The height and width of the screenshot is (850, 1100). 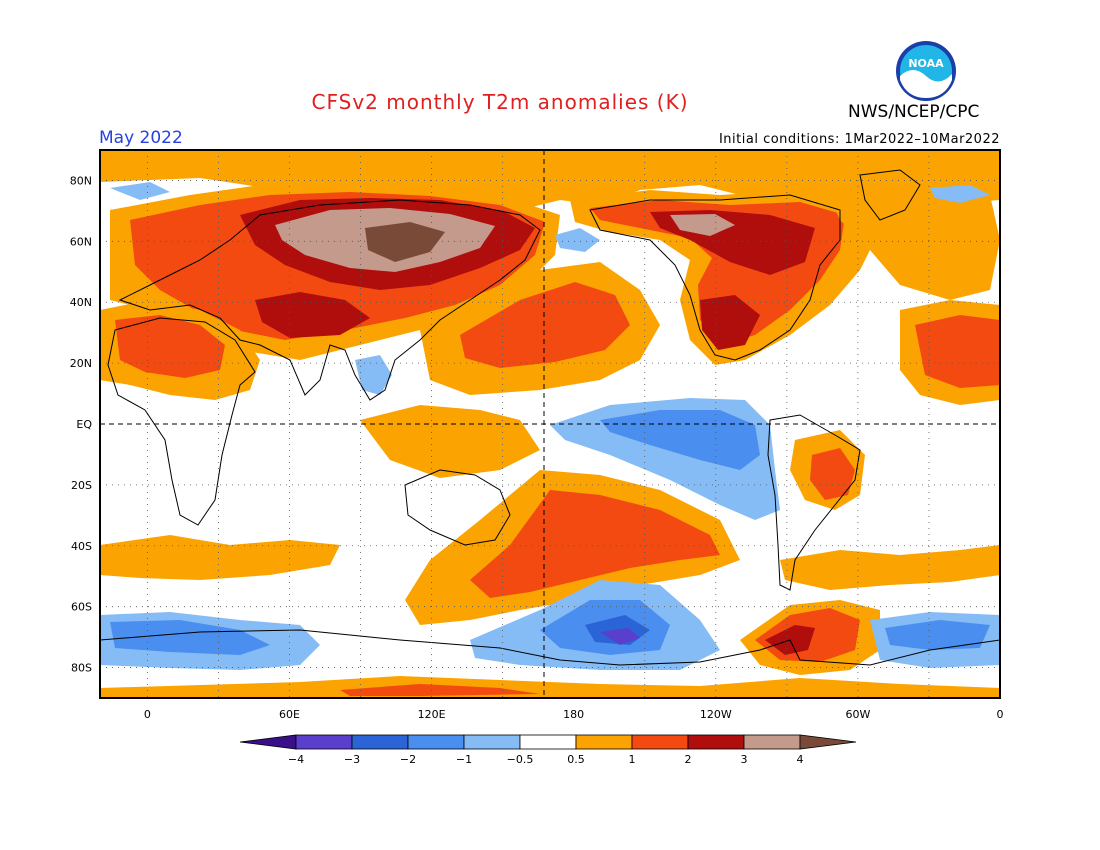 I want to click on longitude-tick-label: 60W, so click(x=857, y=714).